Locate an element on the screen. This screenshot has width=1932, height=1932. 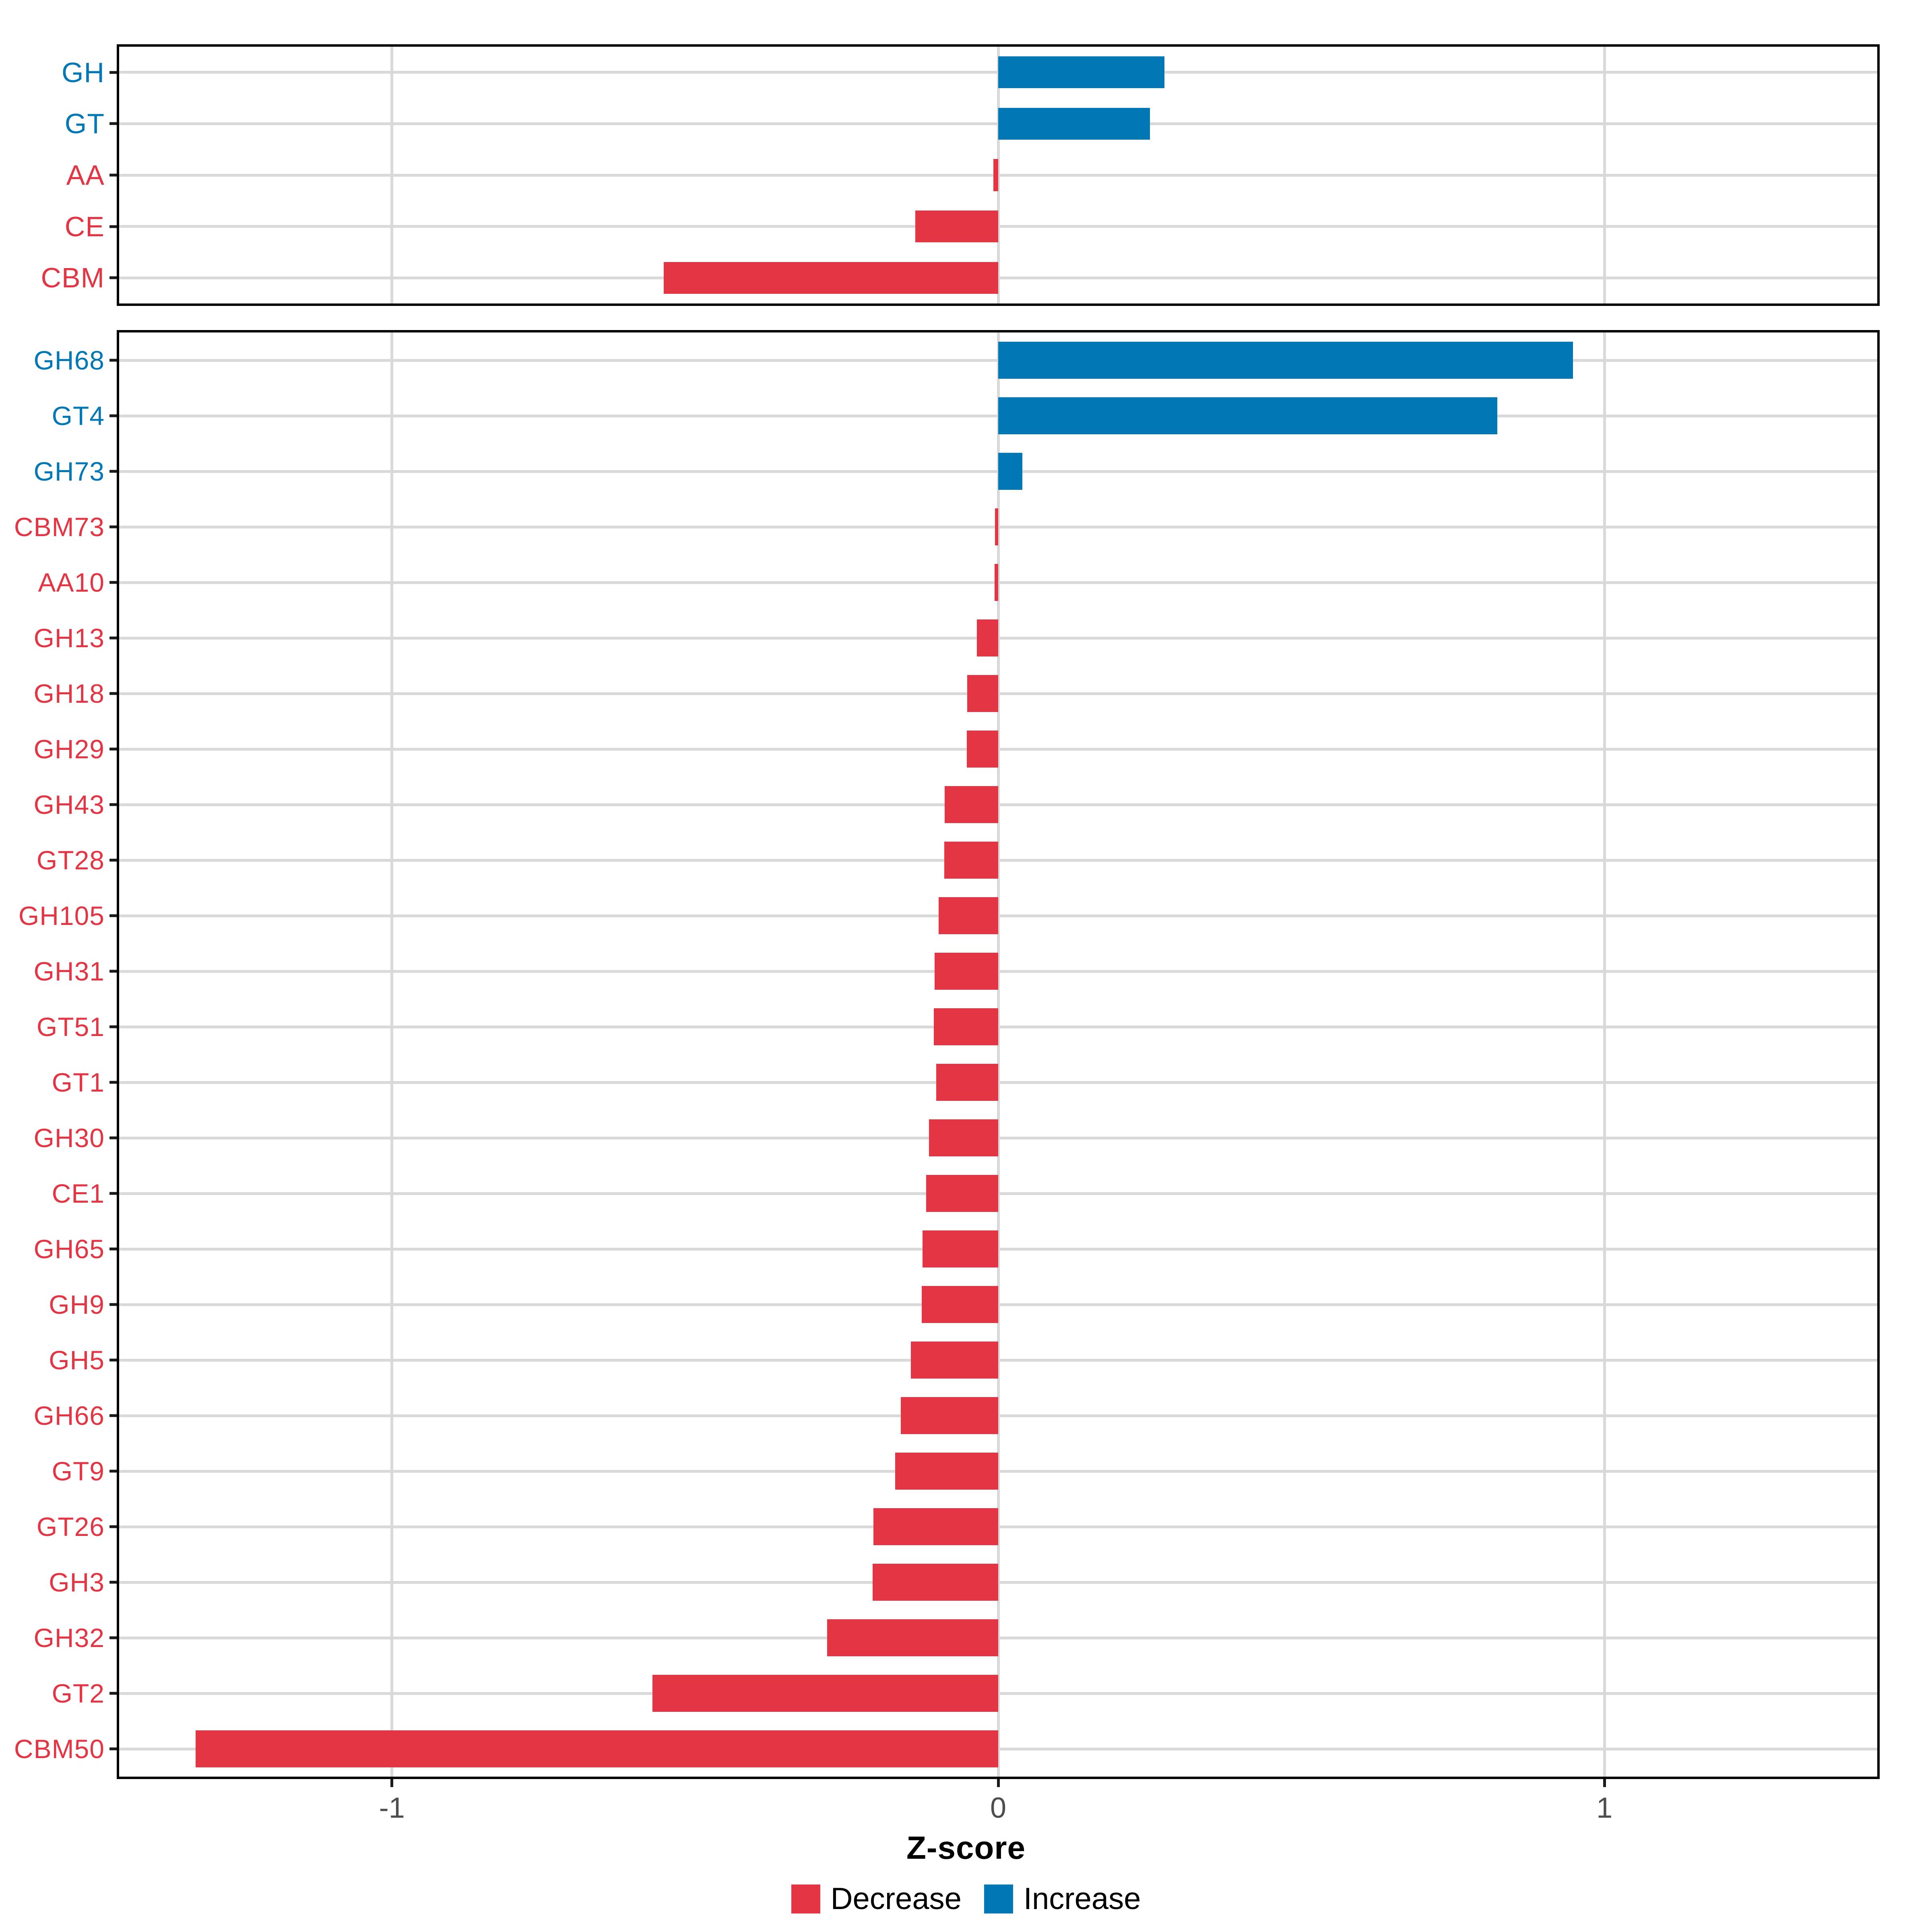
legend-item-decrease: Decrease is located at coordinates (876, 1899).